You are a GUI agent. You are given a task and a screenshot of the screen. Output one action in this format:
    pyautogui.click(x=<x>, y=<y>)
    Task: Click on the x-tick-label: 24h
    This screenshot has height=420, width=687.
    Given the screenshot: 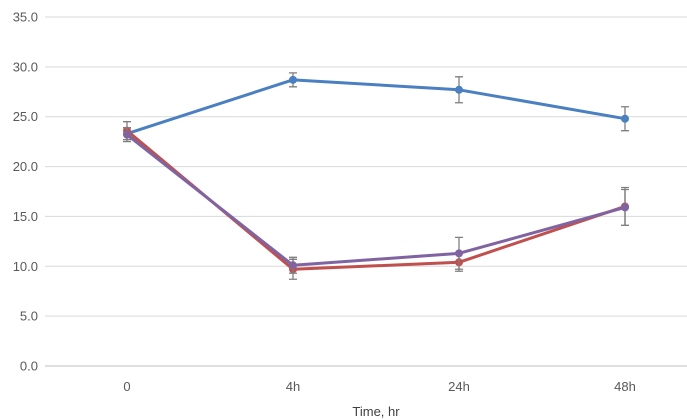 What is the action you would take?
    pyautogui.click(x=459, y=386)
    